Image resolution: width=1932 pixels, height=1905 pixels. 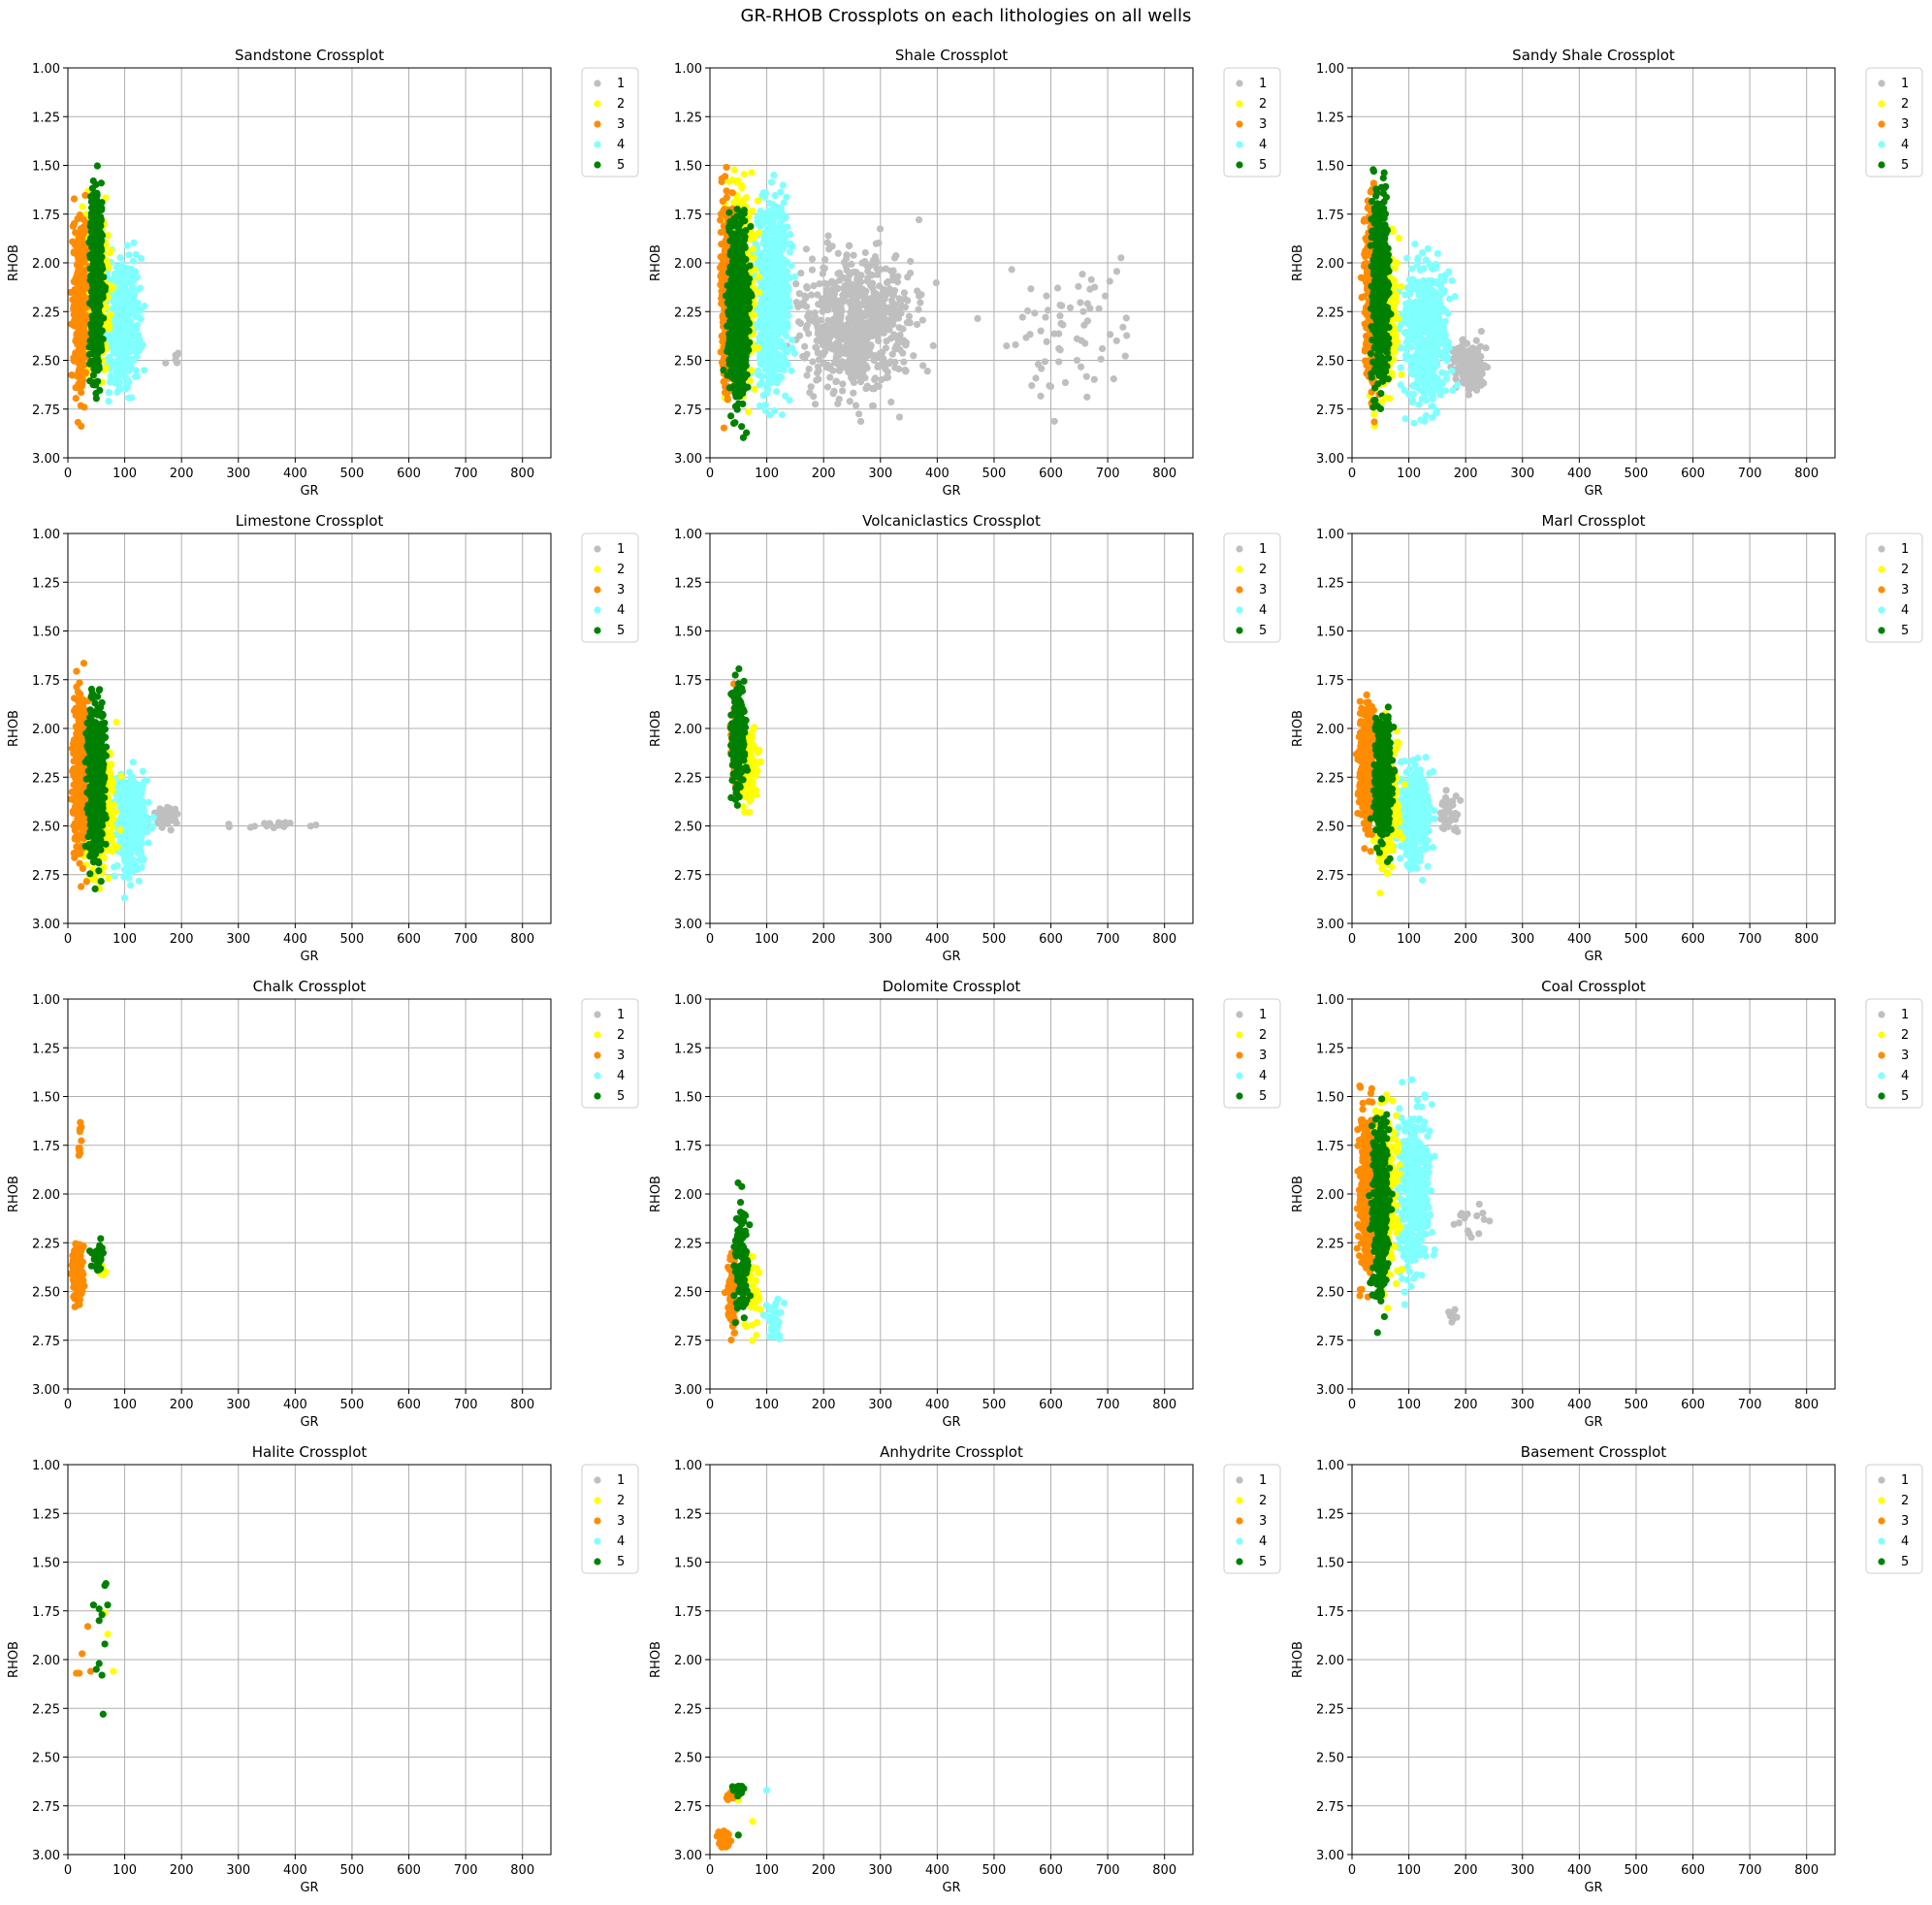 What do you see at coordinates (125, 296) in the screenshot?
I see `points-layer` at bounding box center [125, 296].